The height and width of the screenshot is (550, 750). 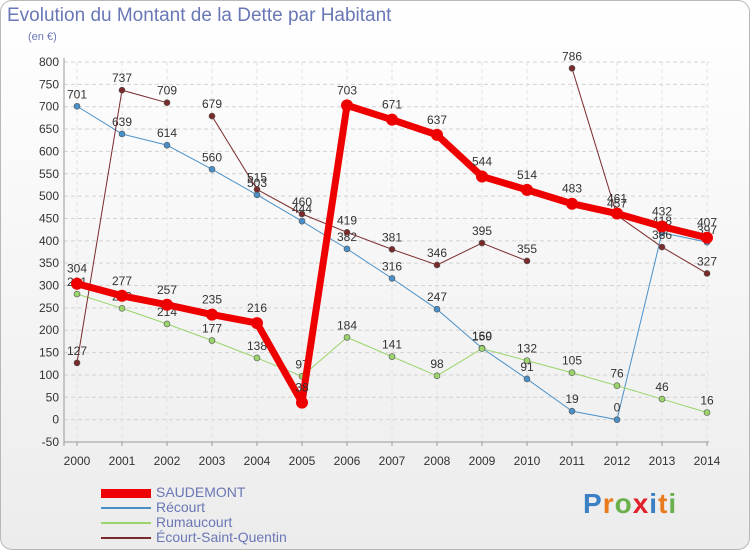 I want to click on data-label: 257, so click(x=167, y=290).